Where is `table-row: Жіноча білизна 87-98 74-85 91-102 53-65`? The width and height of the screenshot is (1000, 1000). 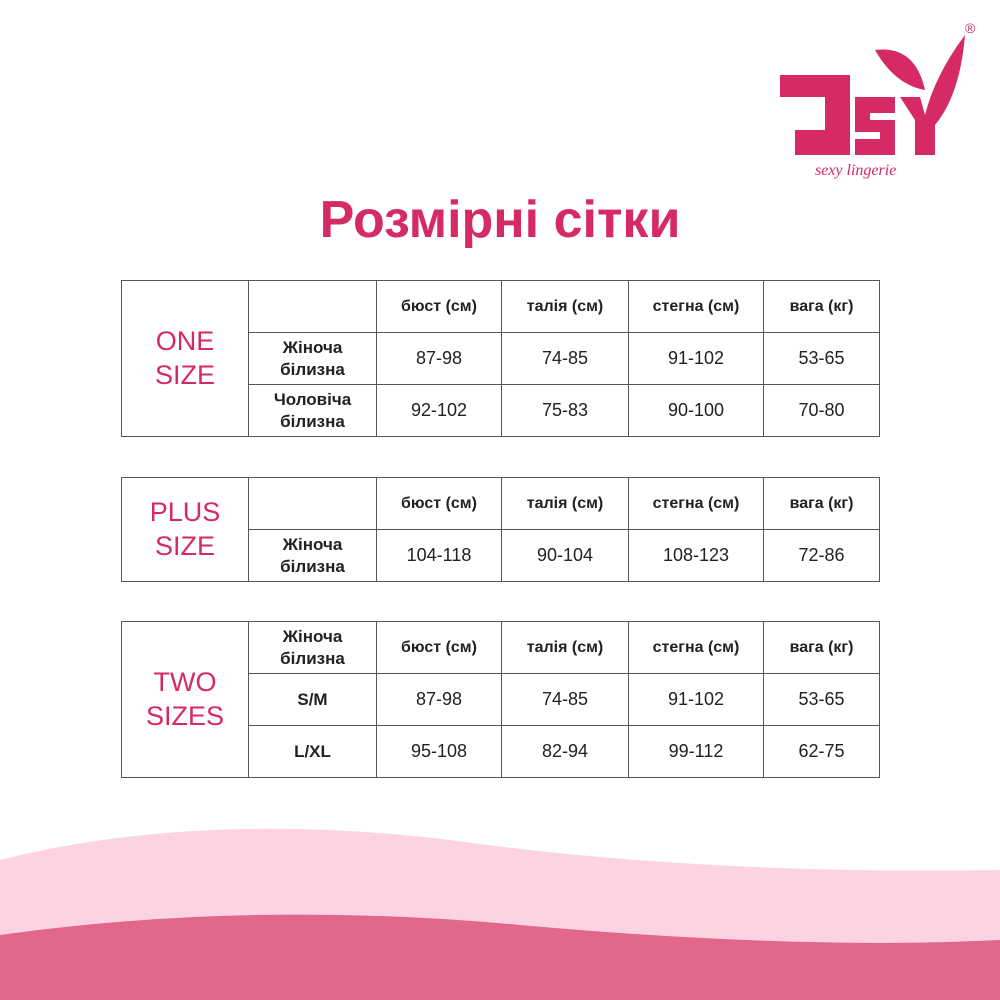
table-row: Жіноча білизна 87-98 74-85 91-102 53-65 is located at coordinates (501, 358).